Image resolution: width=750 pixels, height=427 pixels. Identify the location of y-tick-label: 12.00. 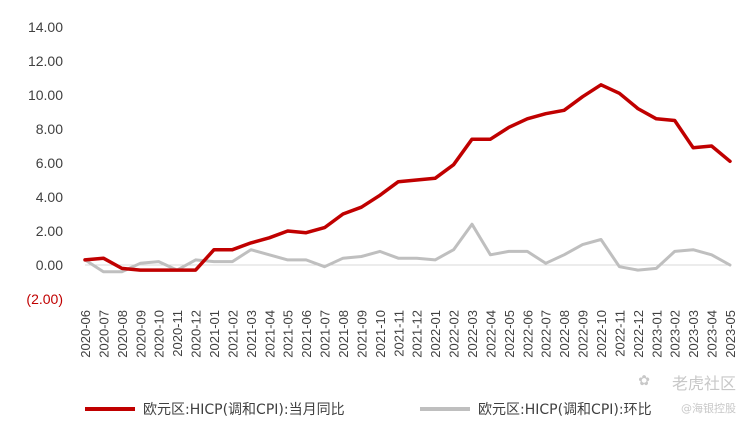
(45, 61).